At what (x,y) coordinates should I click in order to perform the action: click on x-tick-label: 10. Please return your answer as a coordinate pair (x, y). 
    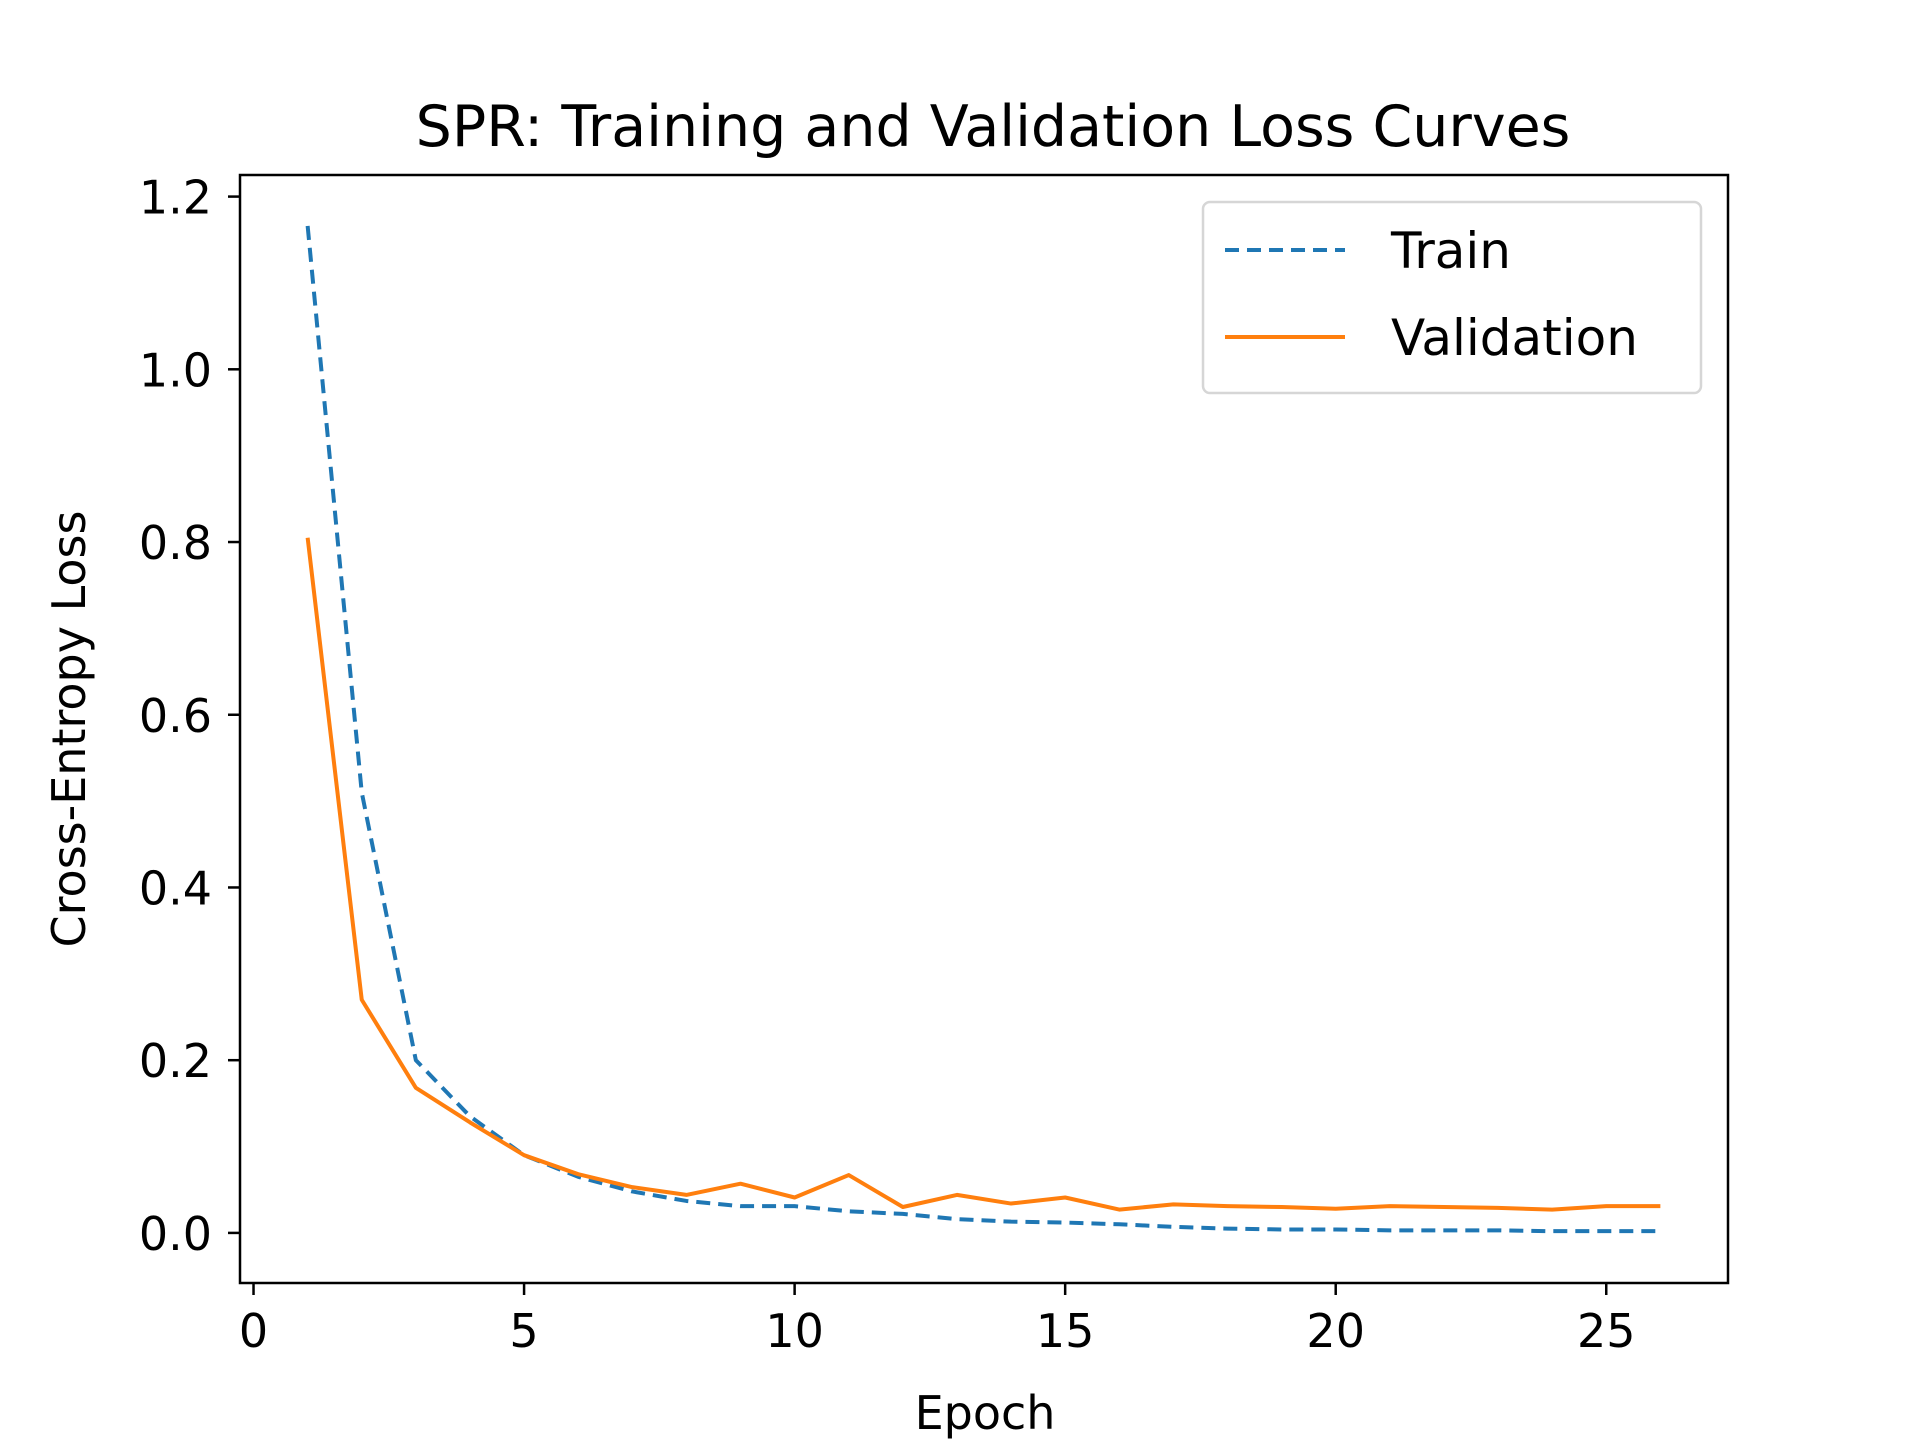
    Looking at the image, I should click on (794, 1331).